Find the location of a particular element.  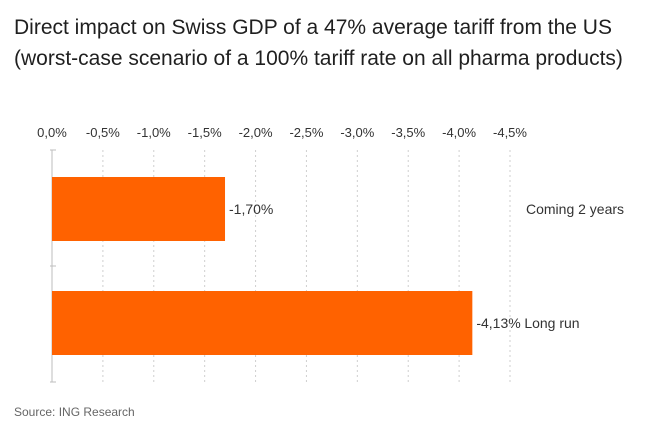

x-tick-label: 0,0% is located at coordinates (52, 132).